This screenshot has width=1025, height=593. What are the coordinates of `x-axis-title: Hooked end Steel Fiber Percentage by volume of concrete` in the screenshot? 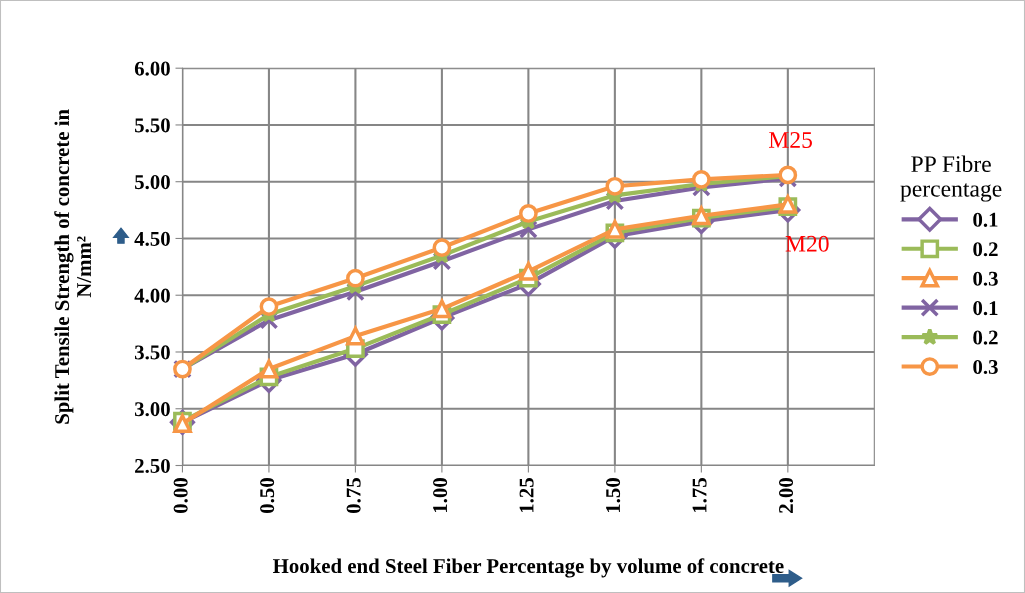 It's located at (528, 568).